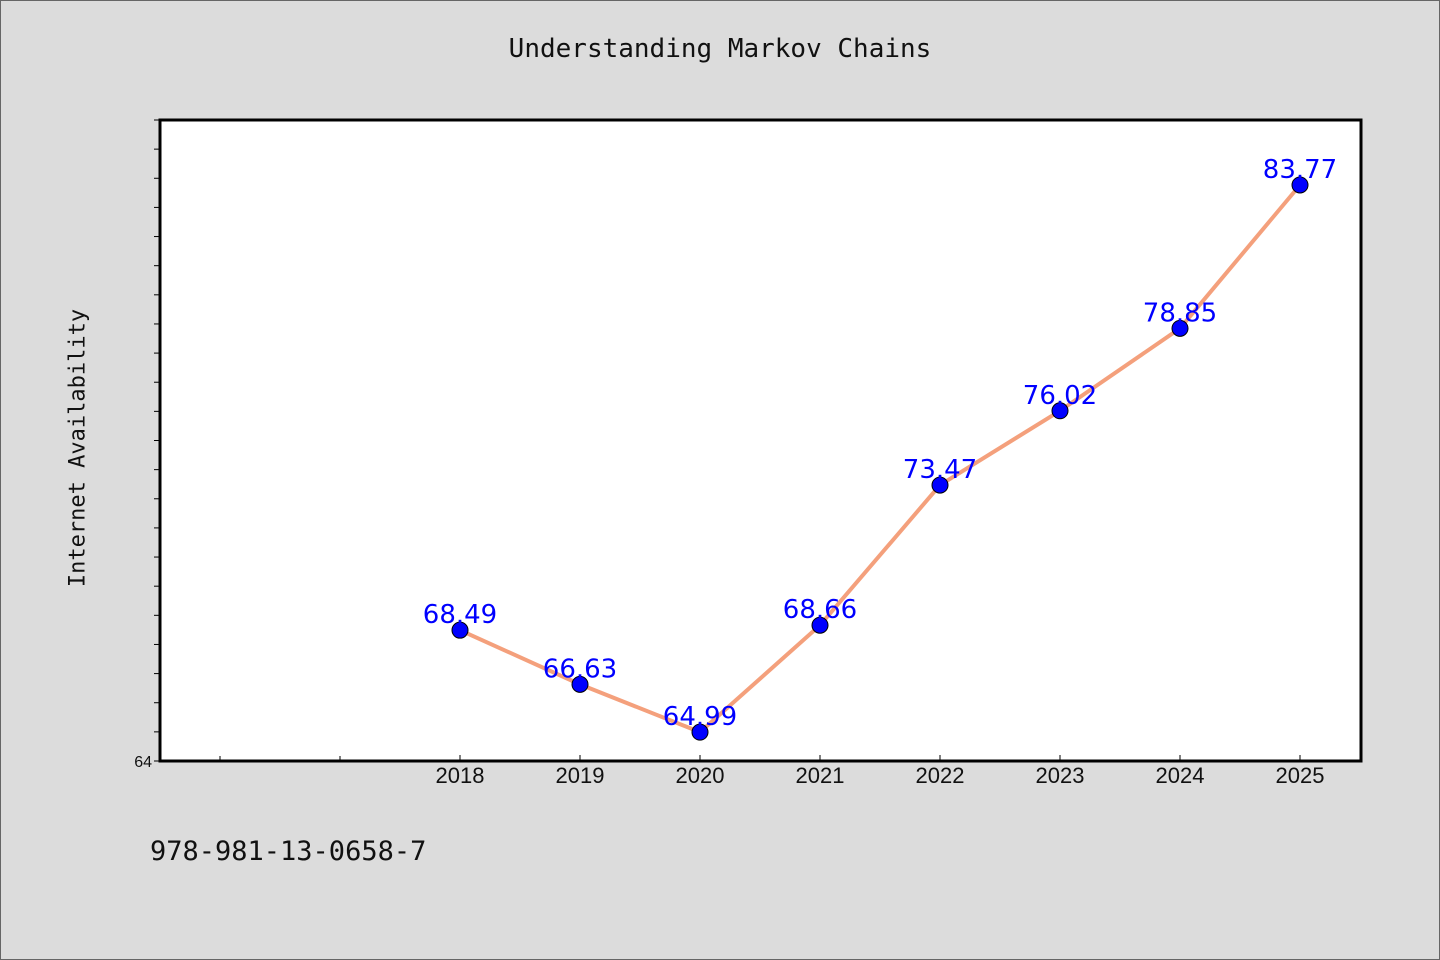 The height and width of the screenshot is (960, 1440). What do you see at coordinates (147, 445) in the screenshot?
I see `y-axis-ticks: 64` at bounding box center [147, 445].